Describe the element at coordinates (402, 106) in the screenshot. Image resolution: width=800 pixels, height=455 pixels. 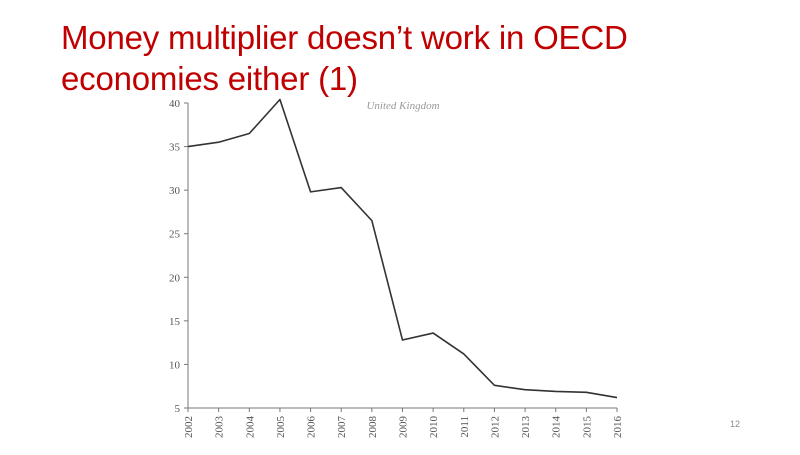
I see `chart-annotation: United Kingdom` at that location.